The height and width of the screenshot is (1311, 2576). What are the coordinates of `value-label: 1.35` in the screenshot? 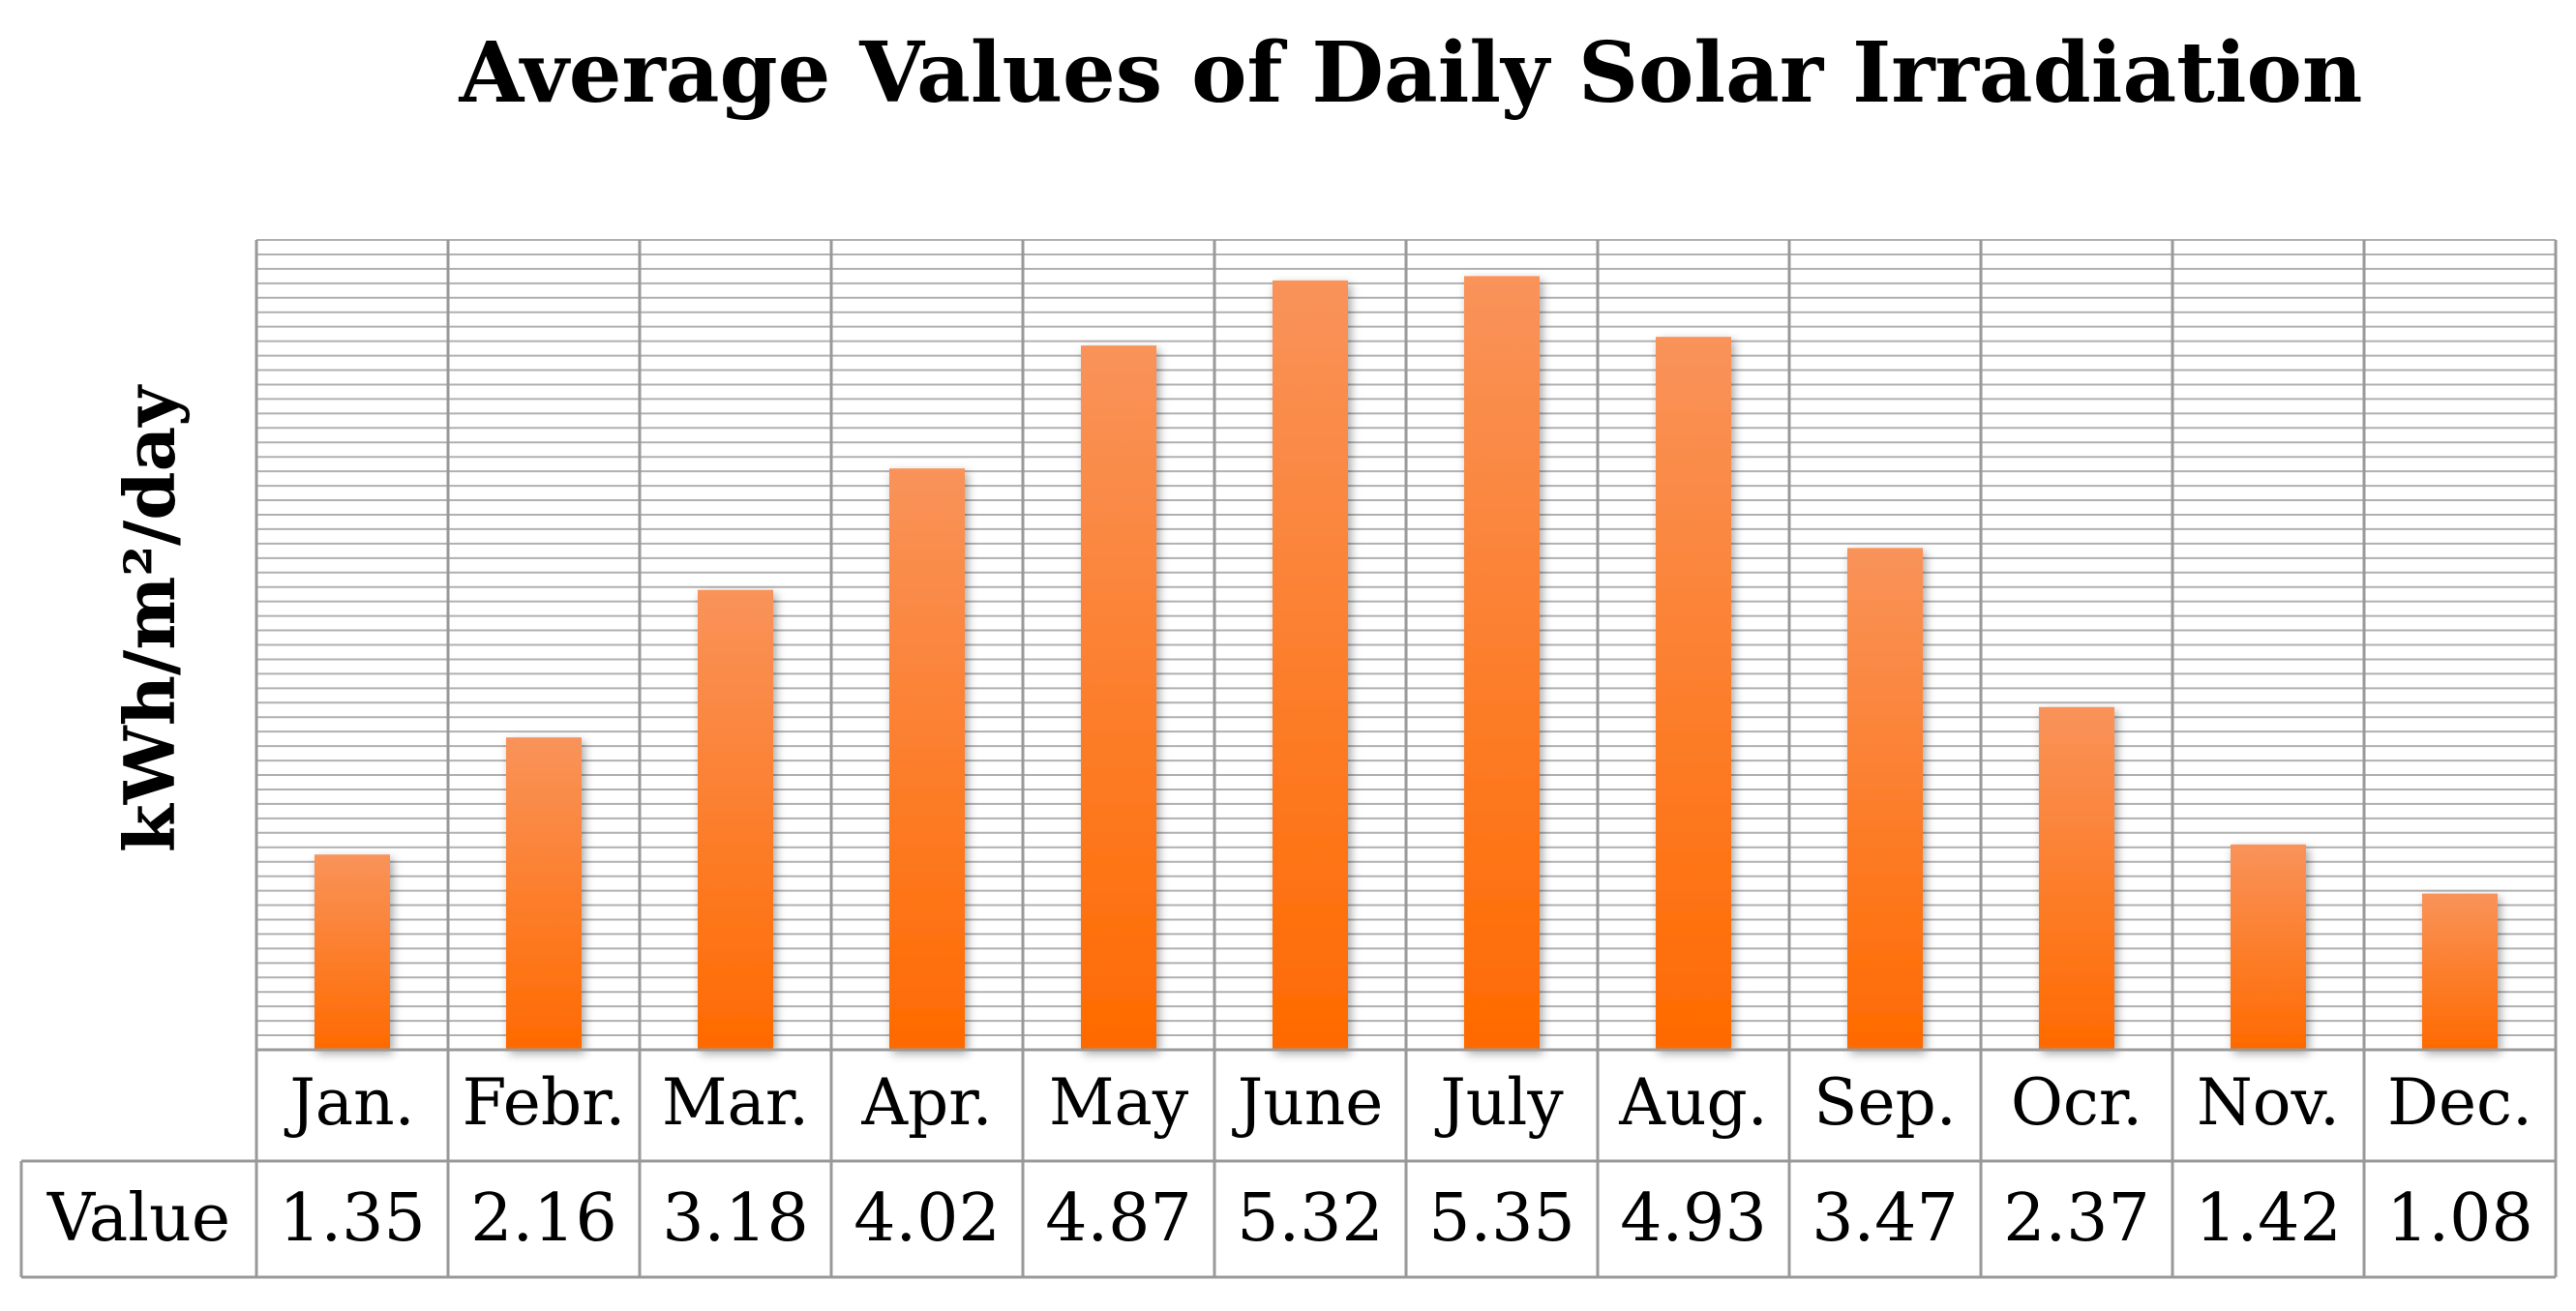 It's located at (352, 1218).